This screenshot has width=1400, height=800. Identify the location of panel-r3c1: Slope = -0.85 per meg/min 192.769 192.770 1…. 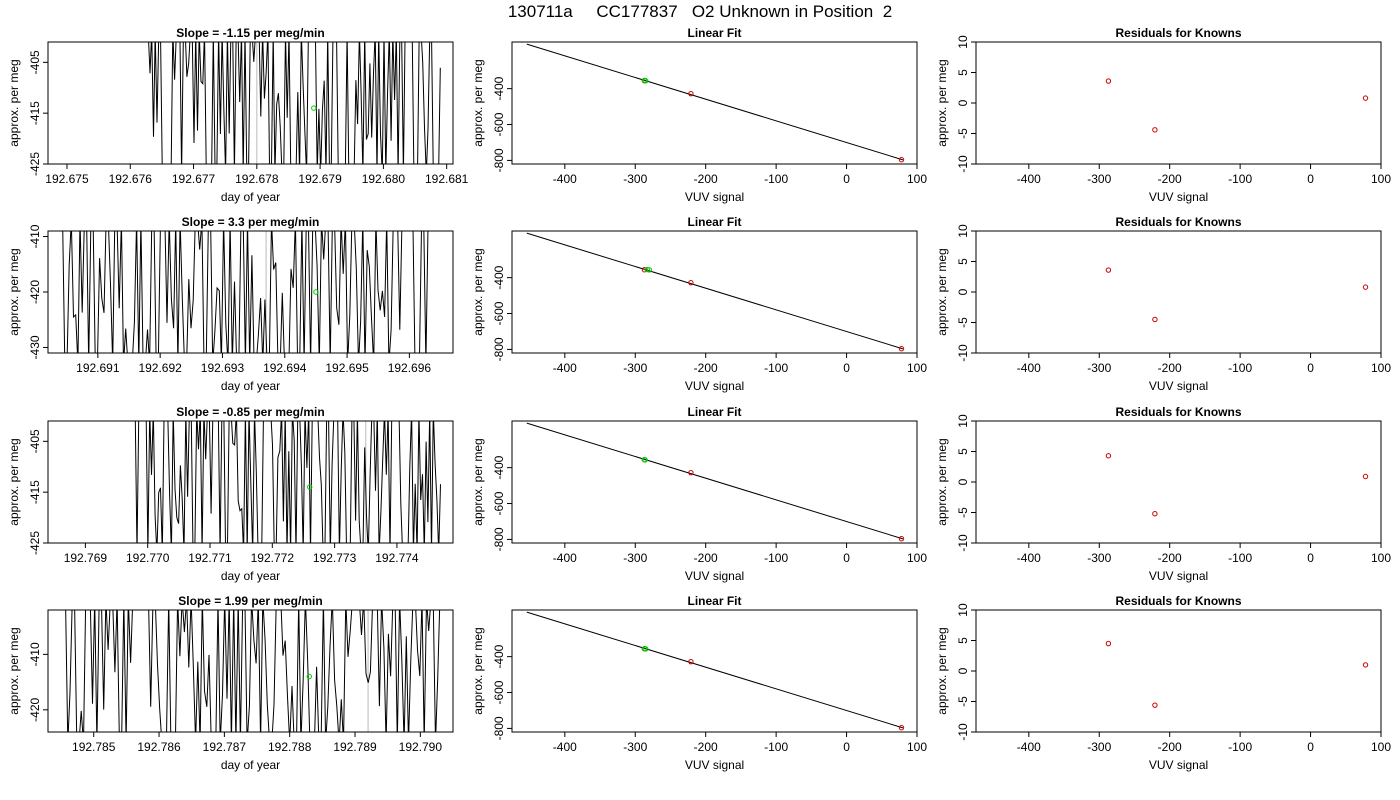
(230, 494).